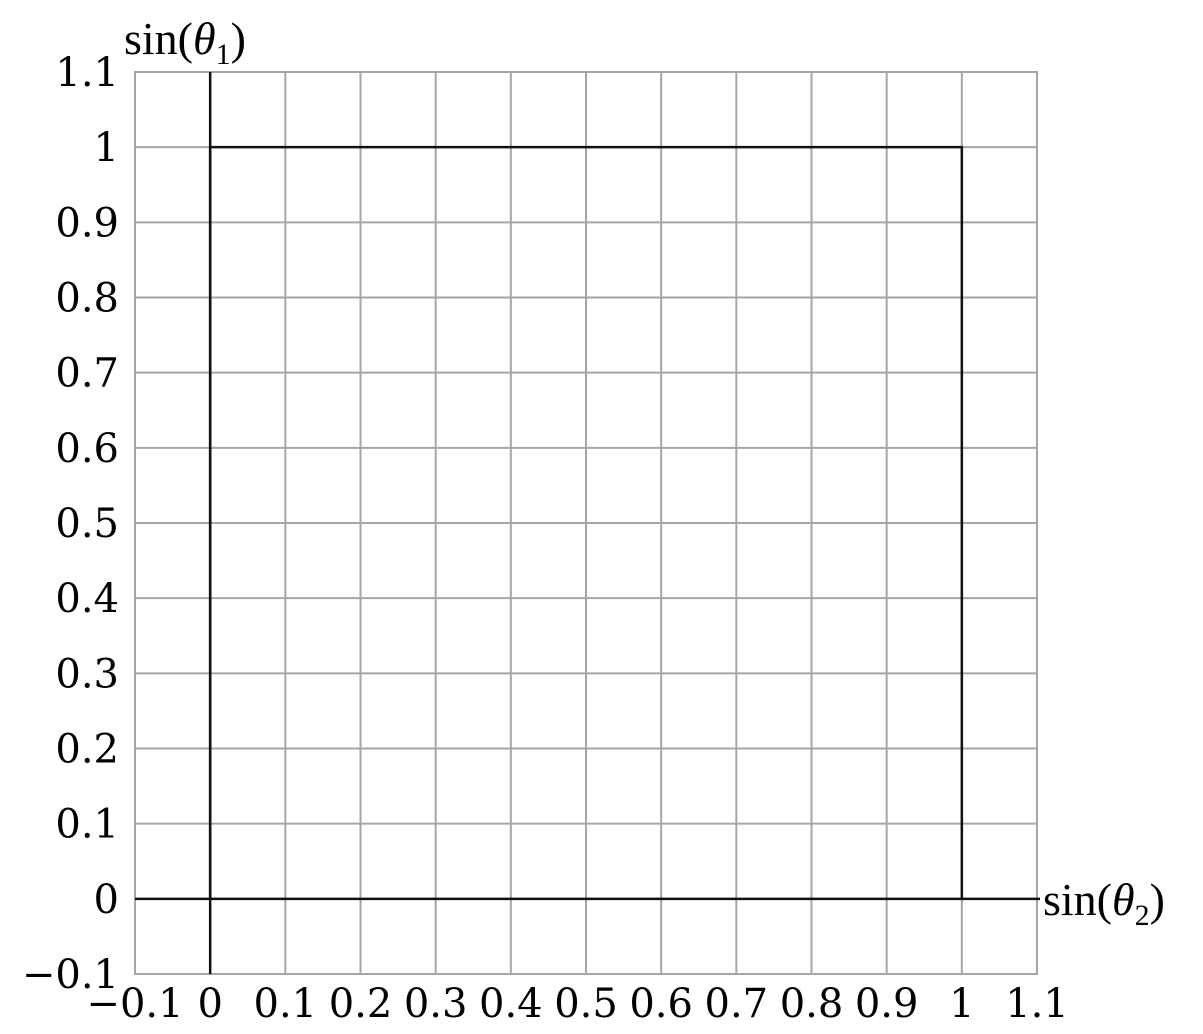  Describe the element at coordinates (286, 1004) in the screenshot. I see `x-tick-label-2: 0.1` at that location.